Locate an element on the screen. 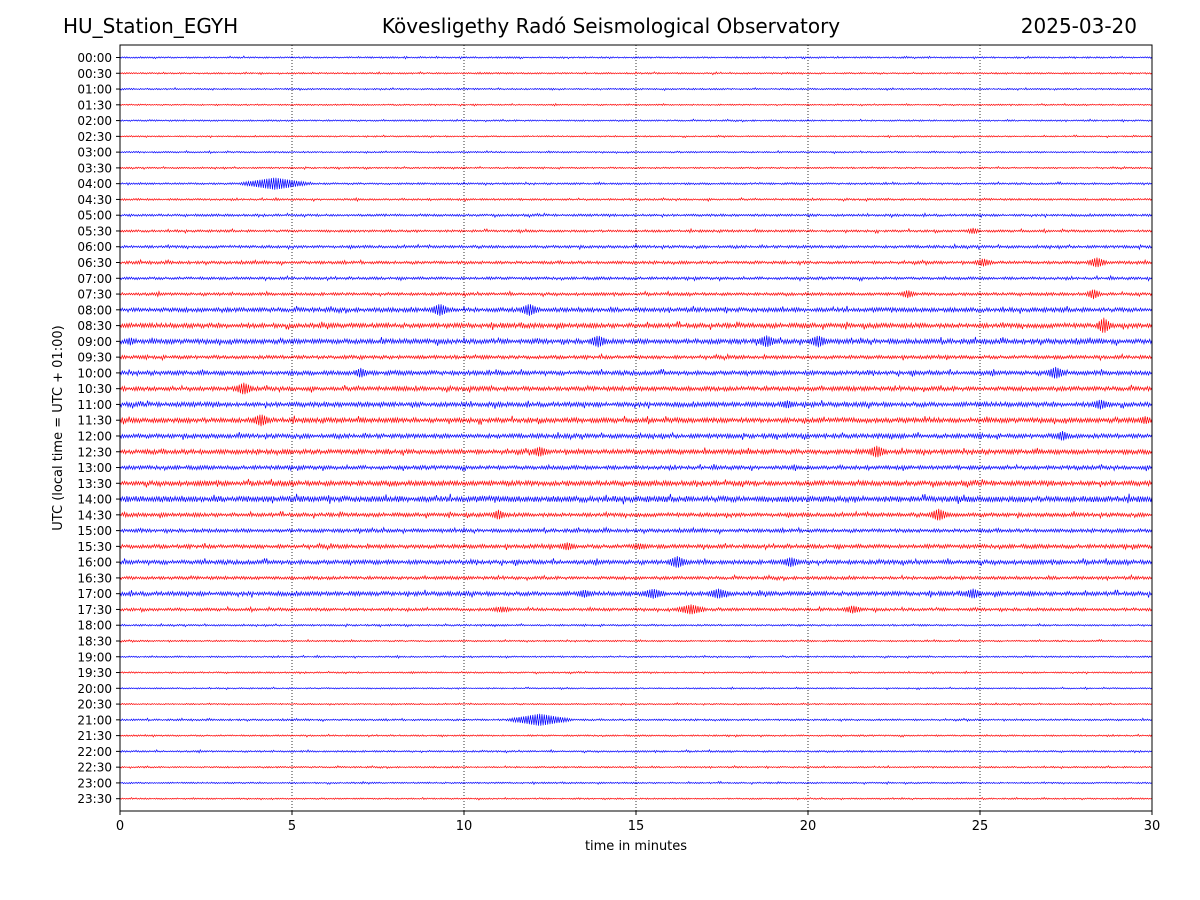  station-name: HU_Station_EGYH is located at coordinates (151, 26).